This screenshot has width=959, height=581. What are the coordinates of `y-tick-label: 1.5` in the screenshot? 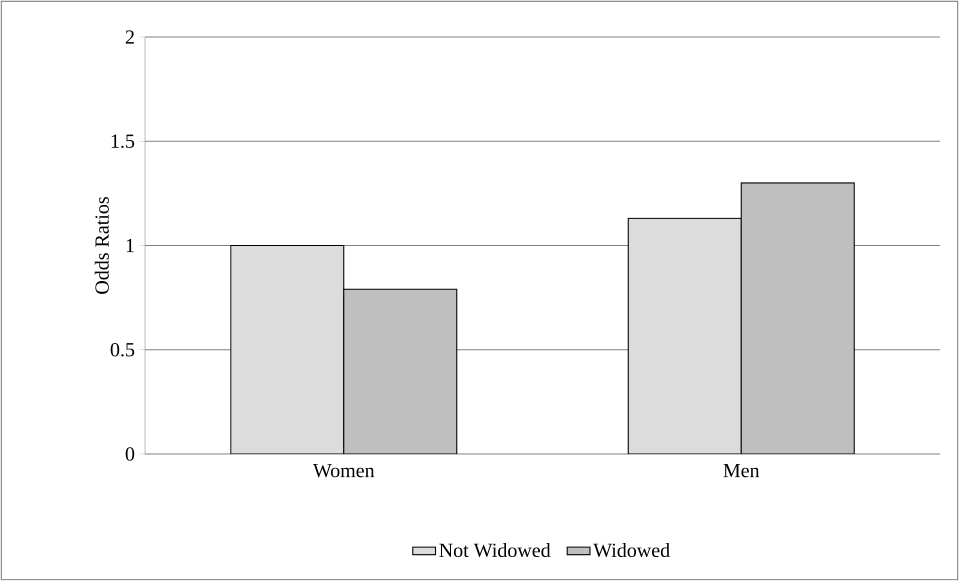 It's located at (123, 141).